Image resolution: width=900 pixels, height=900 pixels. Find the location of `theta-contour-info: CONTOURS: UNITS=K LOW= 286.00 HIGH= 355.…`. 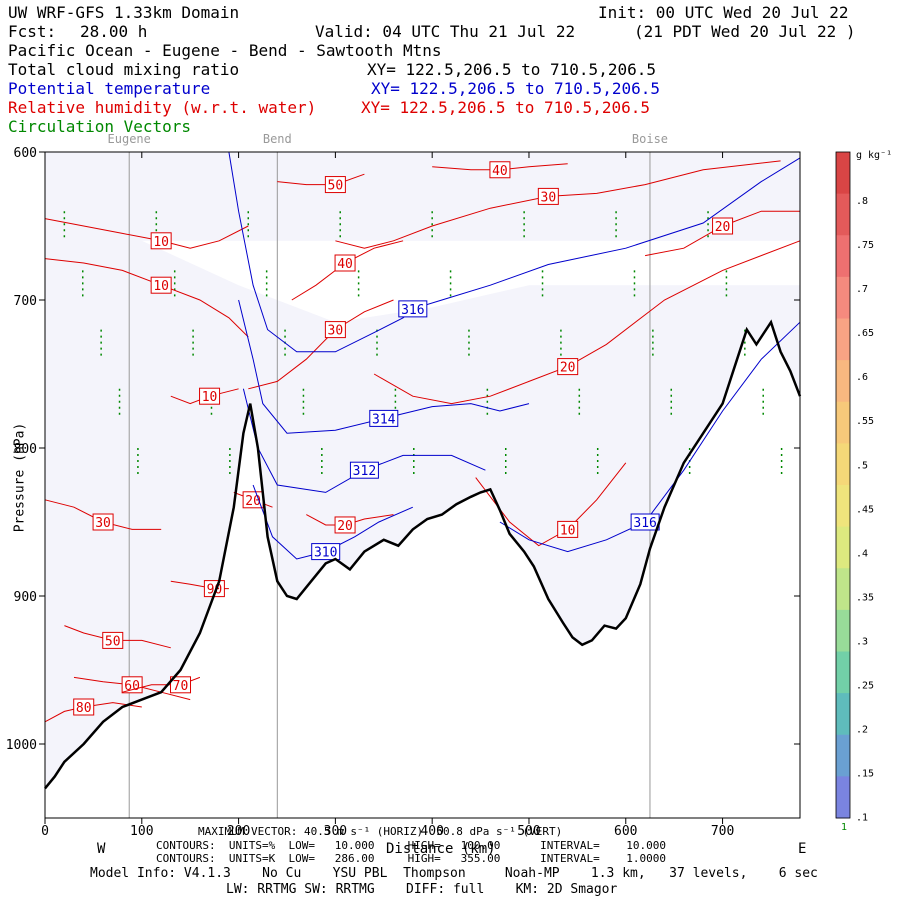

theta-contour-info: CONTOURS: UNITS=K LOW= 286.00 HIGH= 355.… is located at coordinates (411, 858).